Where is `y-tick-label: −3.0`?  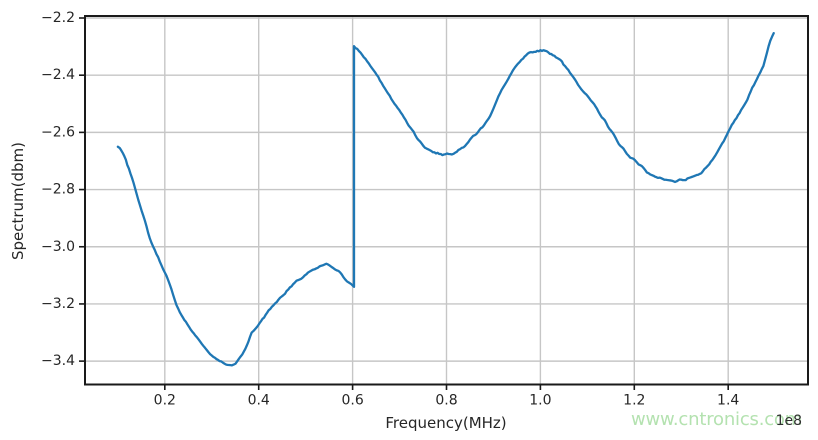 y-tick-label: −3.0 is located at coordinates (58, 247).